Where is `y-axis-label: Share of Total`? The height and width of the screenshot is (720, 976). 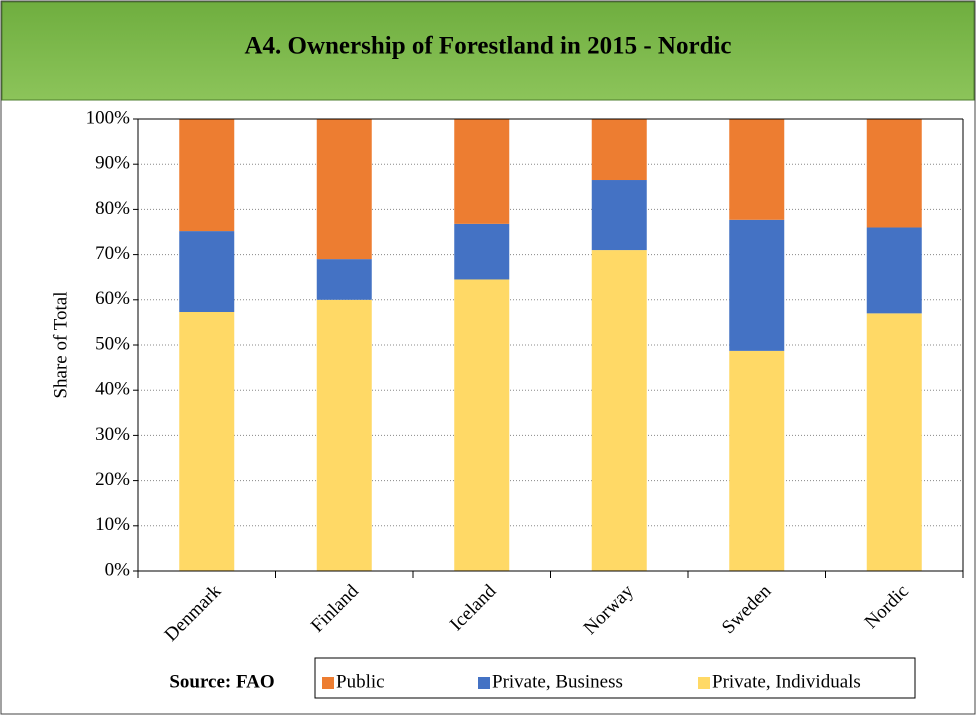 y-axis-label: Share of Total is located at coordinates (60, 344).